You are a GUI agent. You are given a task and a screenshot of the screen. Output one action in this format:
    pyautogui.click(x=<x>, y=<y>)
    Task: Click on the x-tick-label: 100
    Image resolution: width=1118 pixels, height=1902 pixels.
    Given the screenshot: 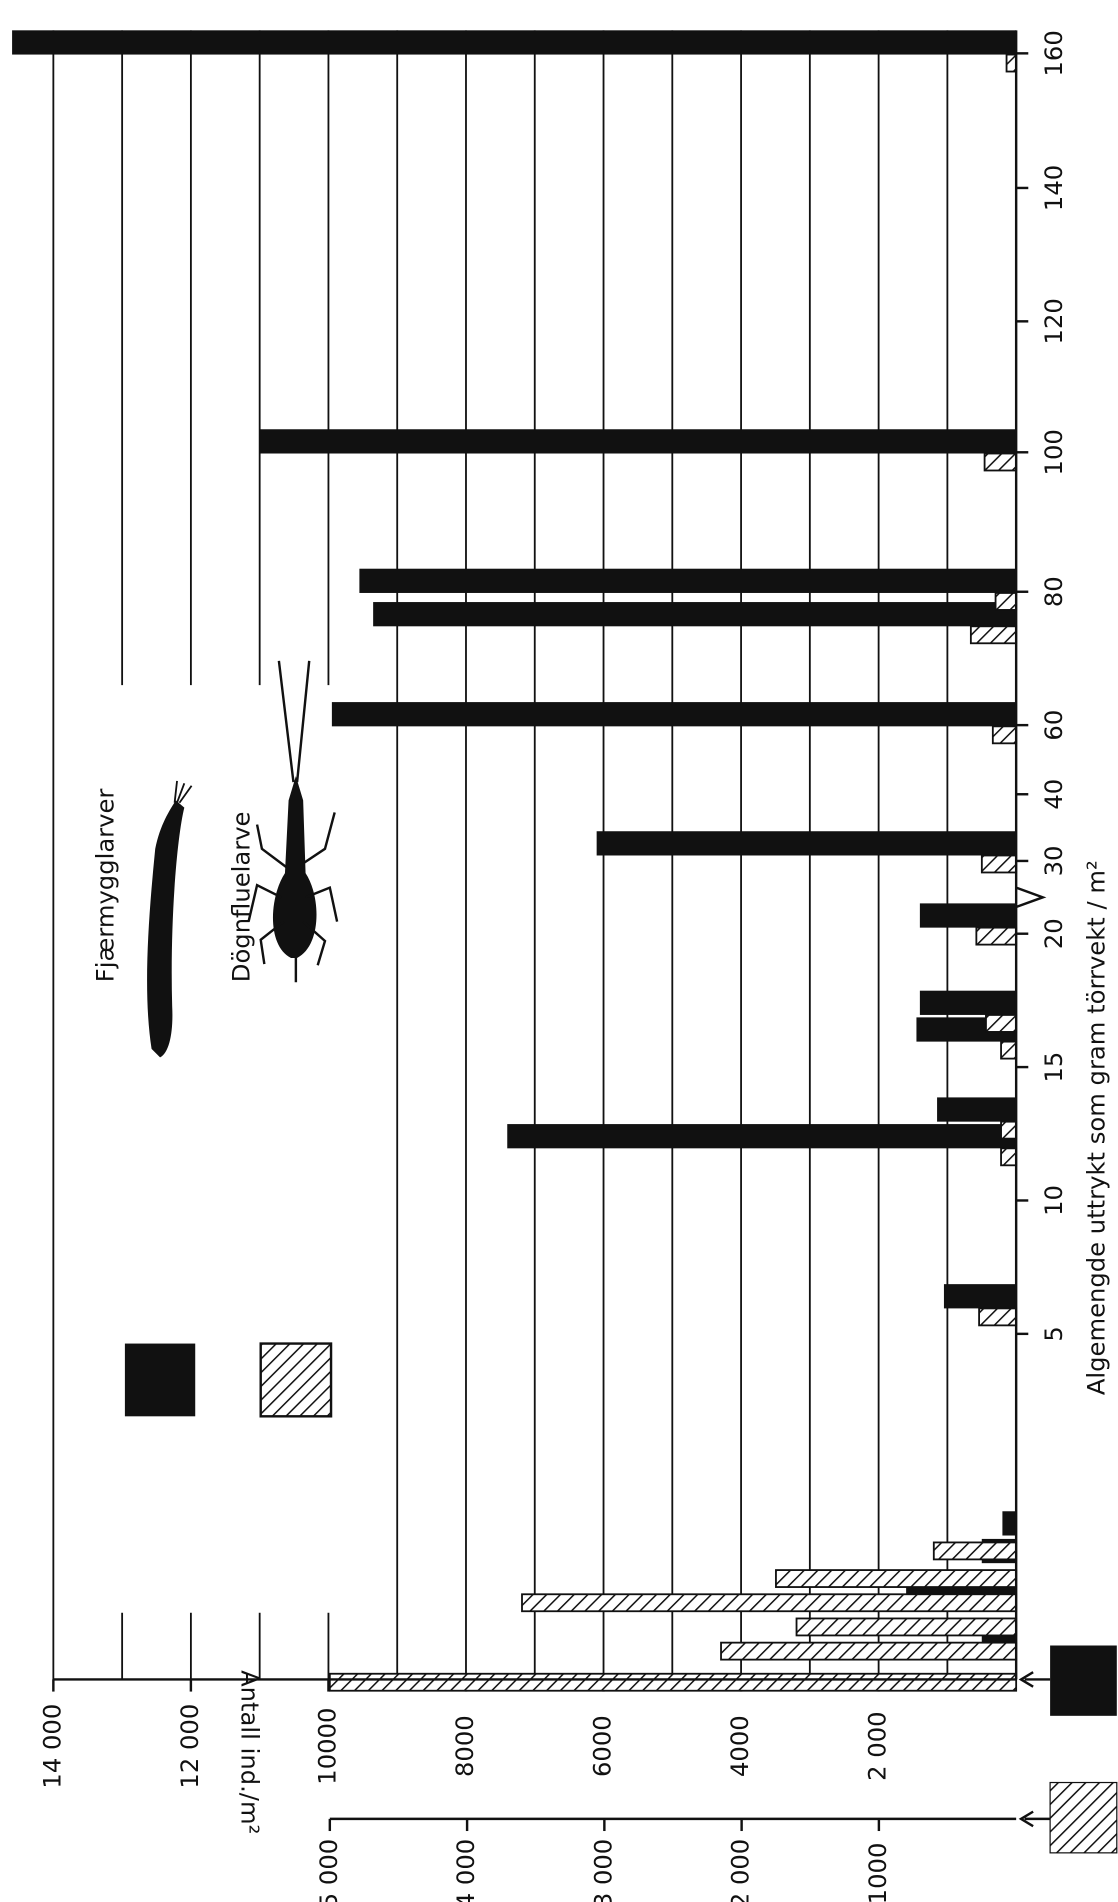 What is the action you would take?
    pyautogui.click(x=1053, y=452)
    